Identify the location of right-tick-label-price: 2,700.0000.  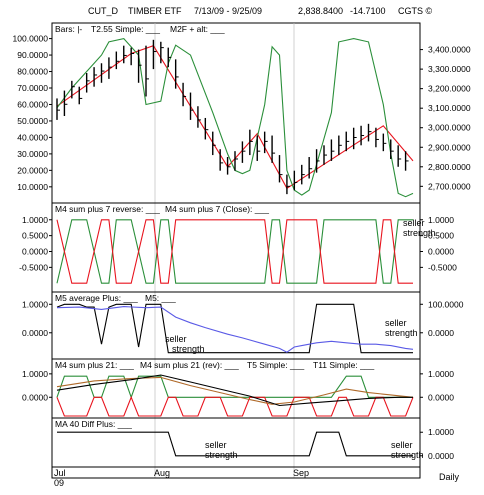
(449, 186).